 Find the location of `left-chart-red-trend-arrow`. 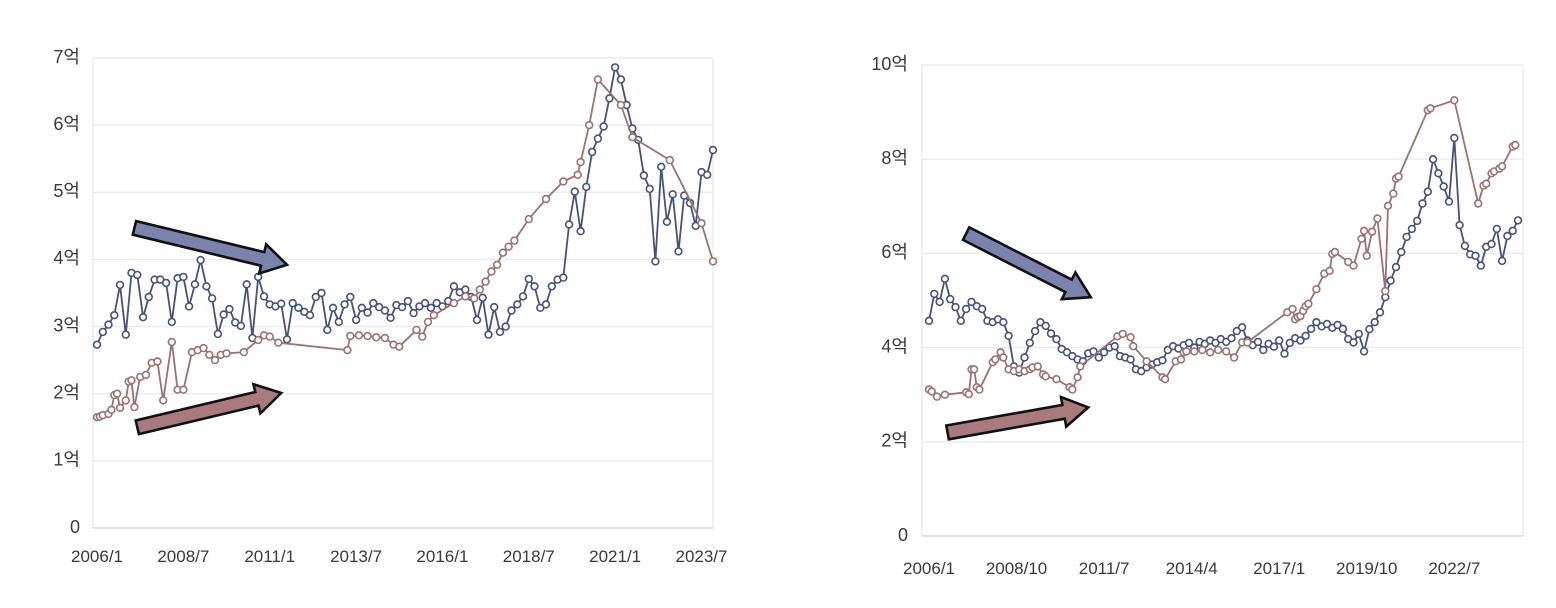

left-chart-red-trend-arrow is located at coordinates (209, 409).